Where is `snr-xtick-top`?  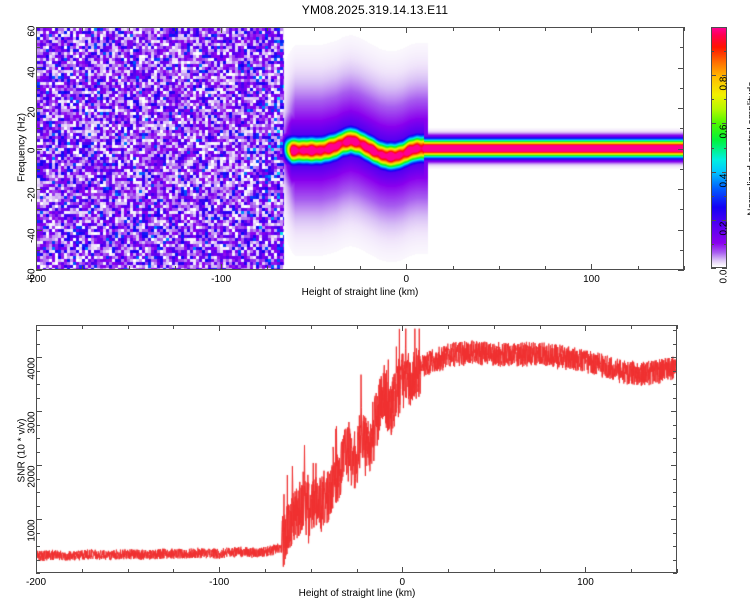 snr-xtick-top is located at coordinates (586, 328).